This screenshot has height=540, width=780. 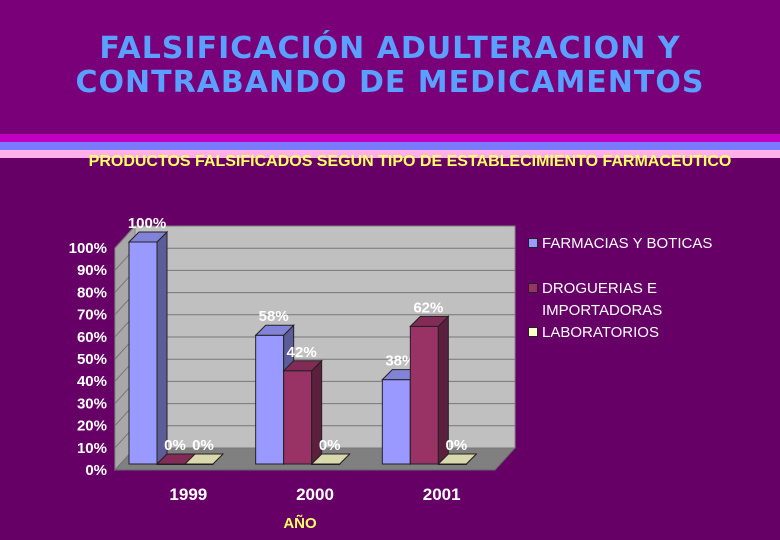 I want to click on data-label: 62%, so click(x=428, y=307).